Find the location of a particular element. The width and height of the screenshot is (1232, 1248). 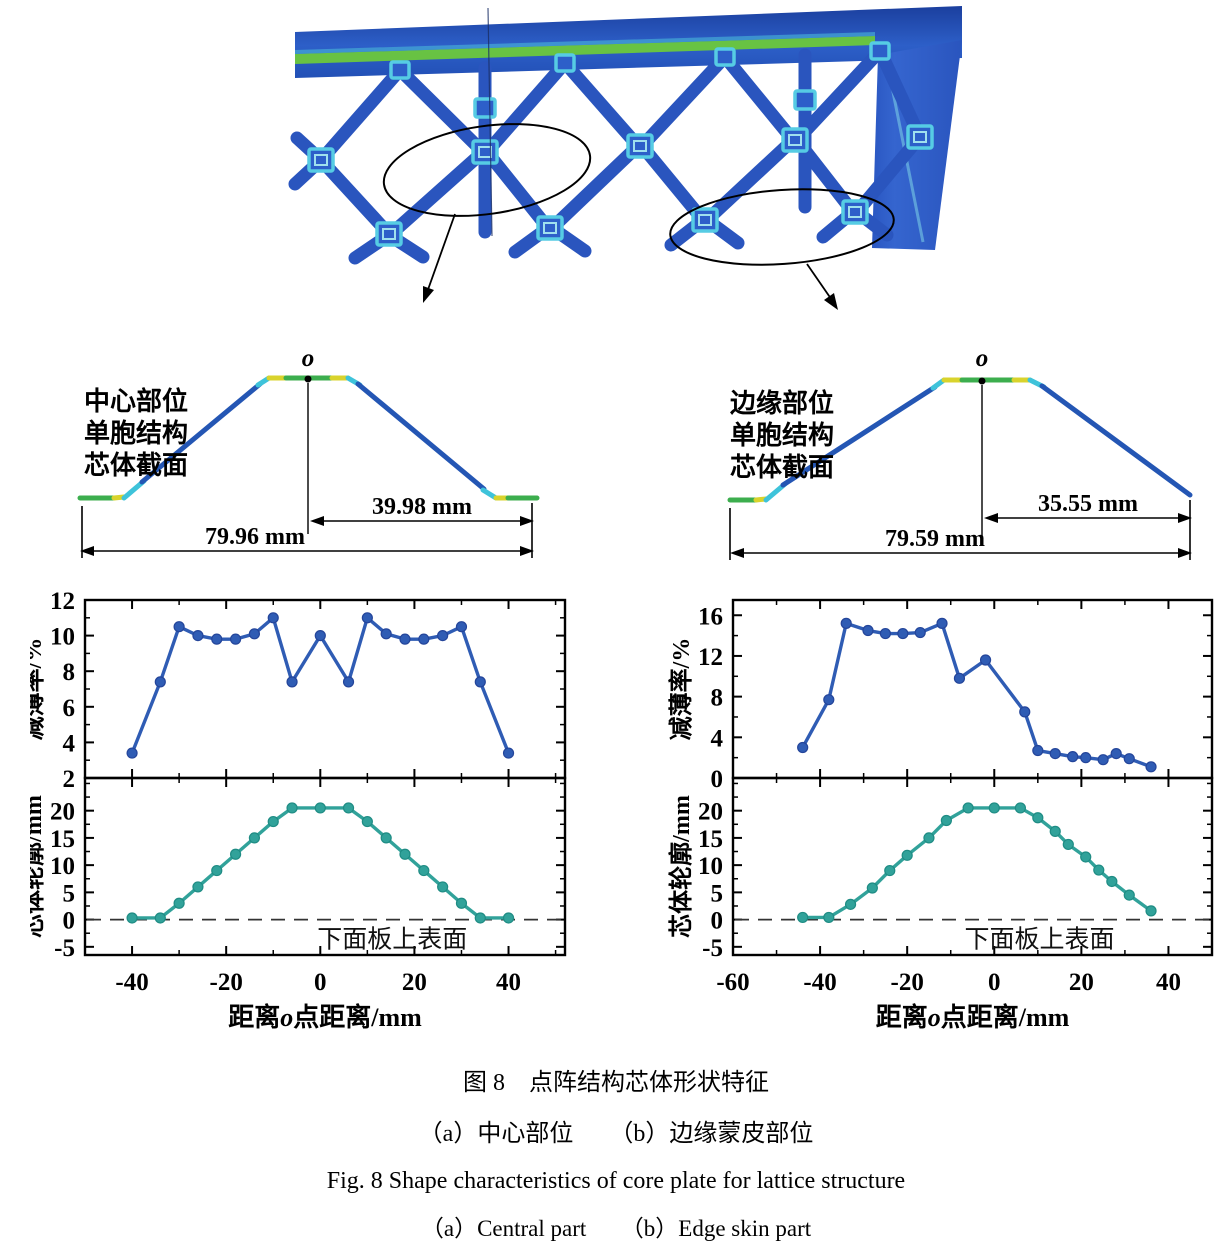

x-axis-label: 距离o点距离/mm is located at coordinates (973, 1017).